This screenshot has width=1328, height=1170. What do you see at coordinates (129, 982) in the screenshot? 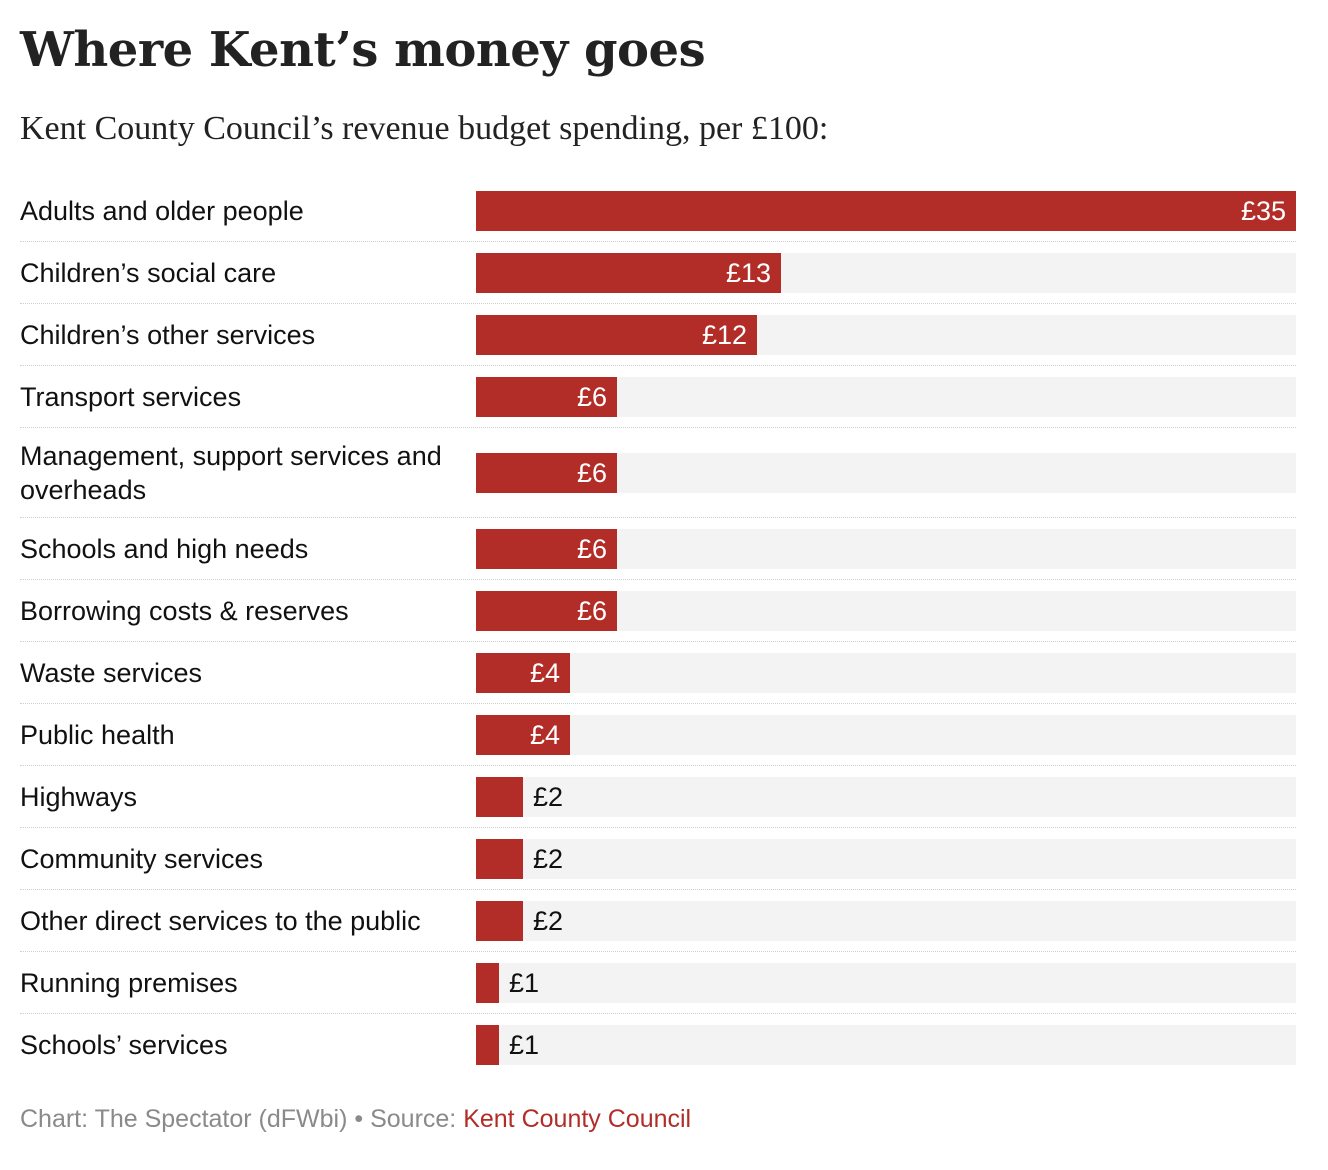
I see `category-label: Running premises` at bounding box center [129, 982].